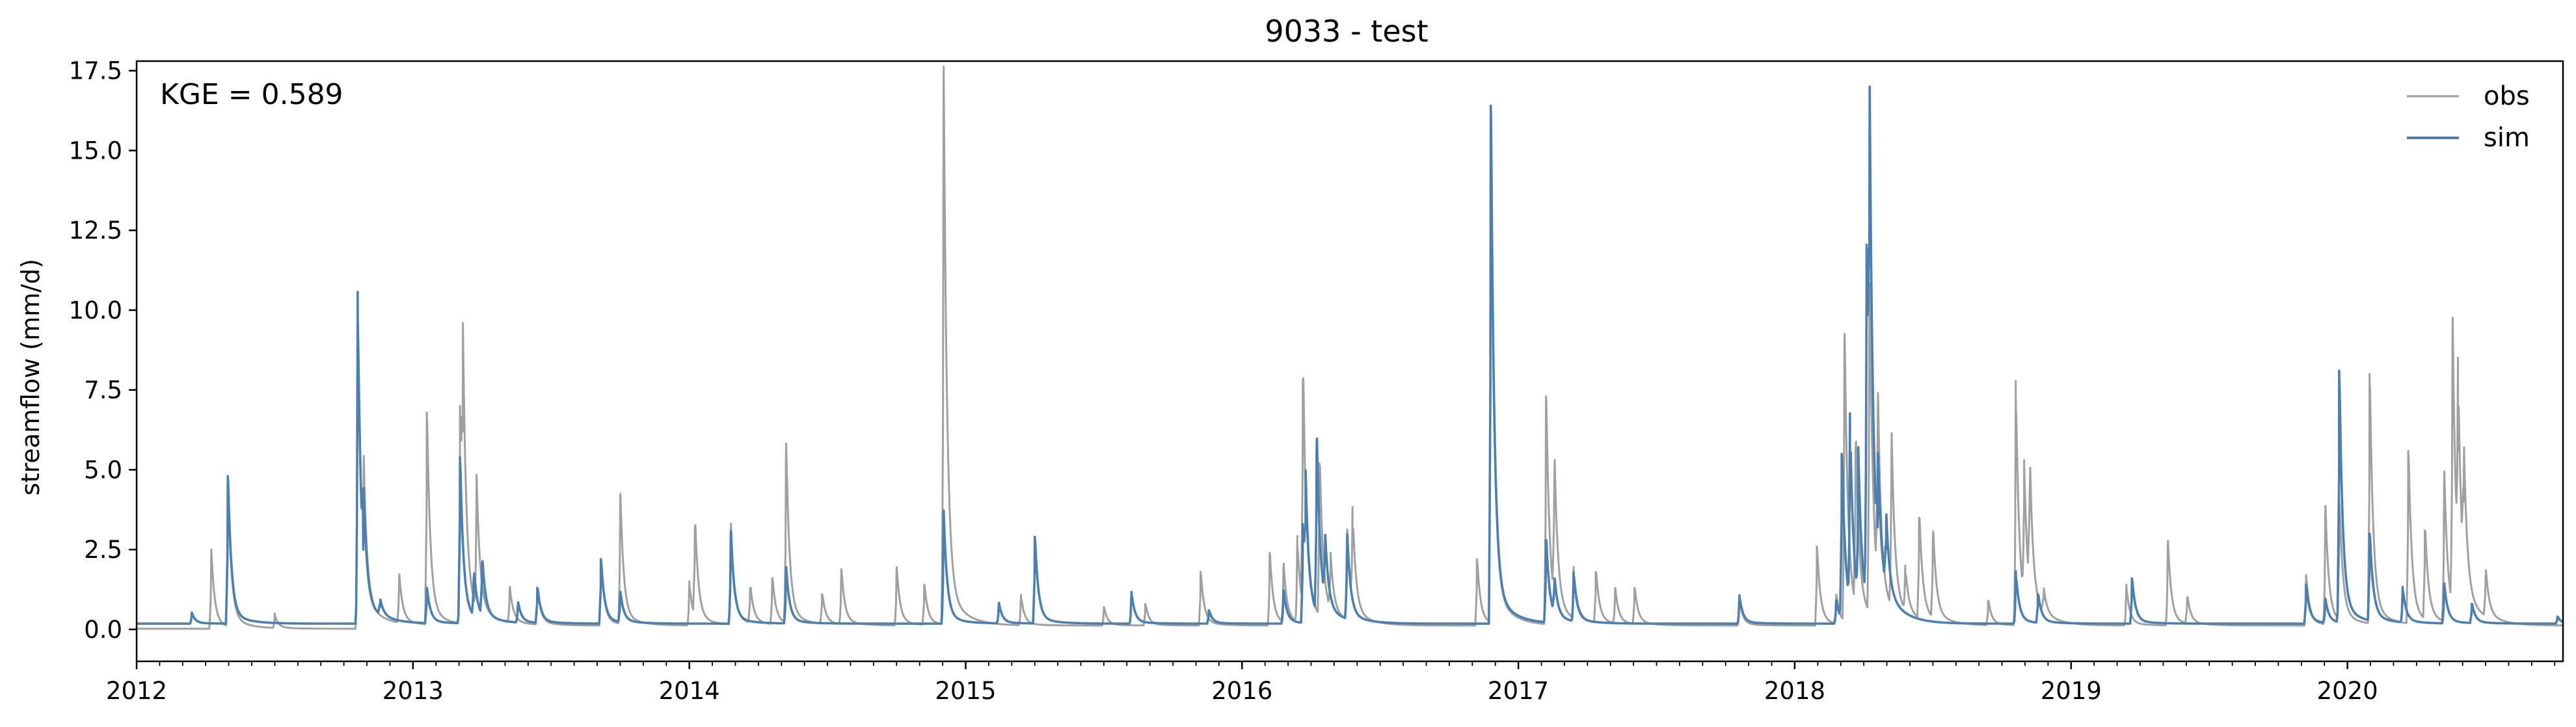 The width and height of the screenshot is (2576, 727). What do you see at coordinates (1331, 683) in the screenshot?
I see `x-axis-ticks: 2012 2013 2014 2015 2016 2017 2018 2019 2020` at bounding box center [1331, 683].